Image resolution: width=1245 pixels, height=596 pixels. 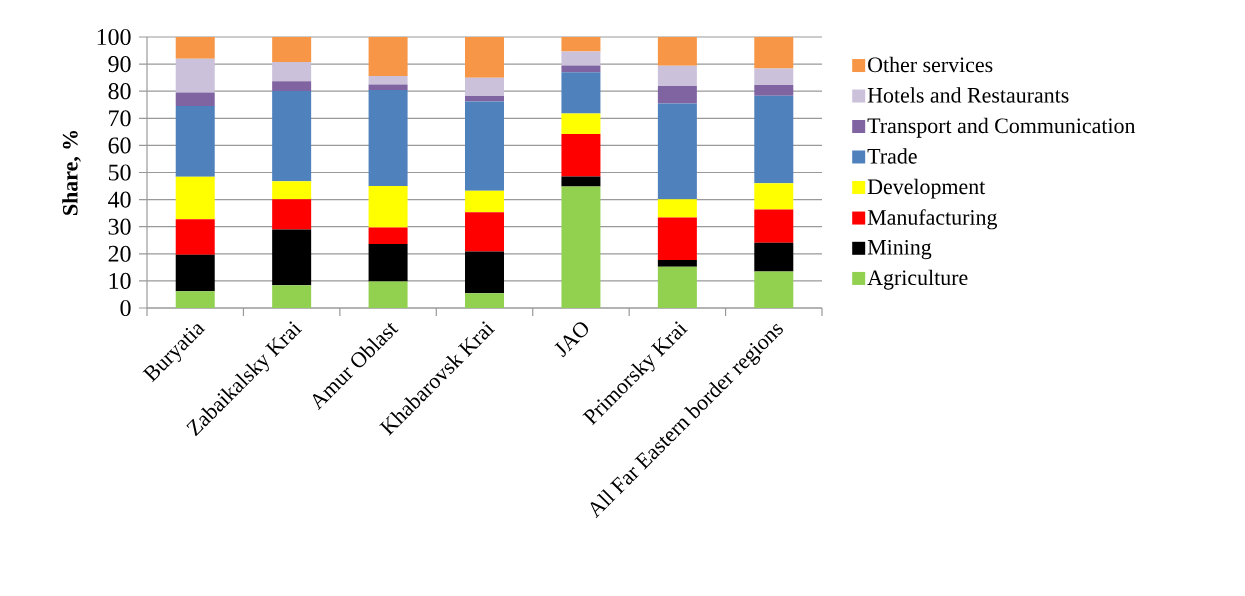 I want to click on legend-label: Manufacturing, so click(x=932, y=219).